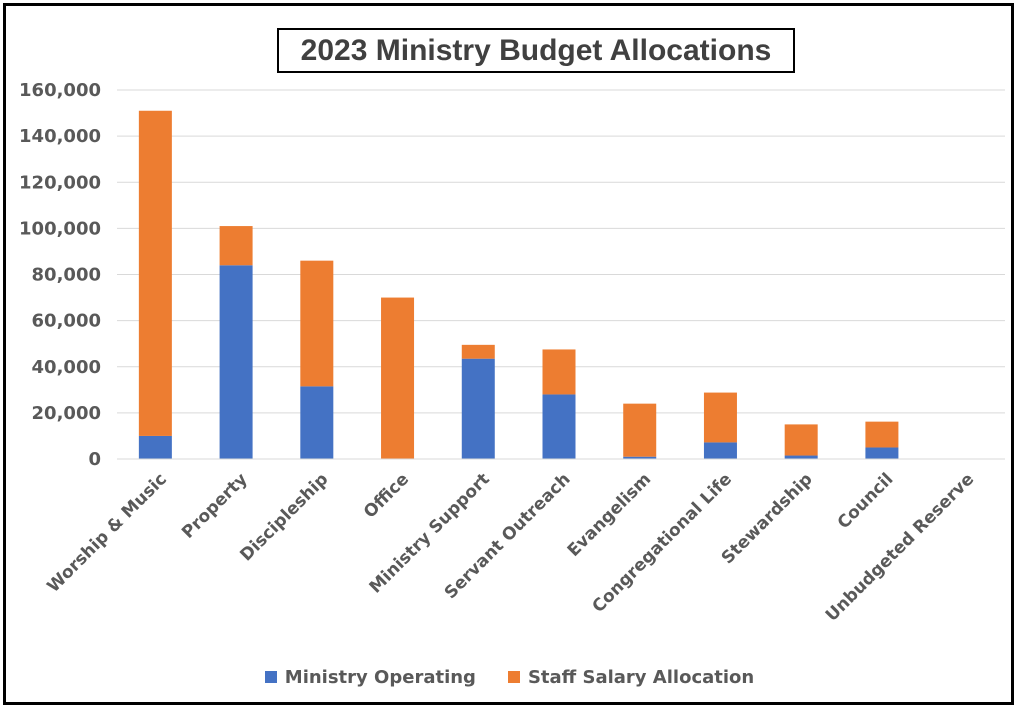  Describe the element at coordinates (513, 677) in the screenshot. I see `legend-swatch-staff-salary` at that location.